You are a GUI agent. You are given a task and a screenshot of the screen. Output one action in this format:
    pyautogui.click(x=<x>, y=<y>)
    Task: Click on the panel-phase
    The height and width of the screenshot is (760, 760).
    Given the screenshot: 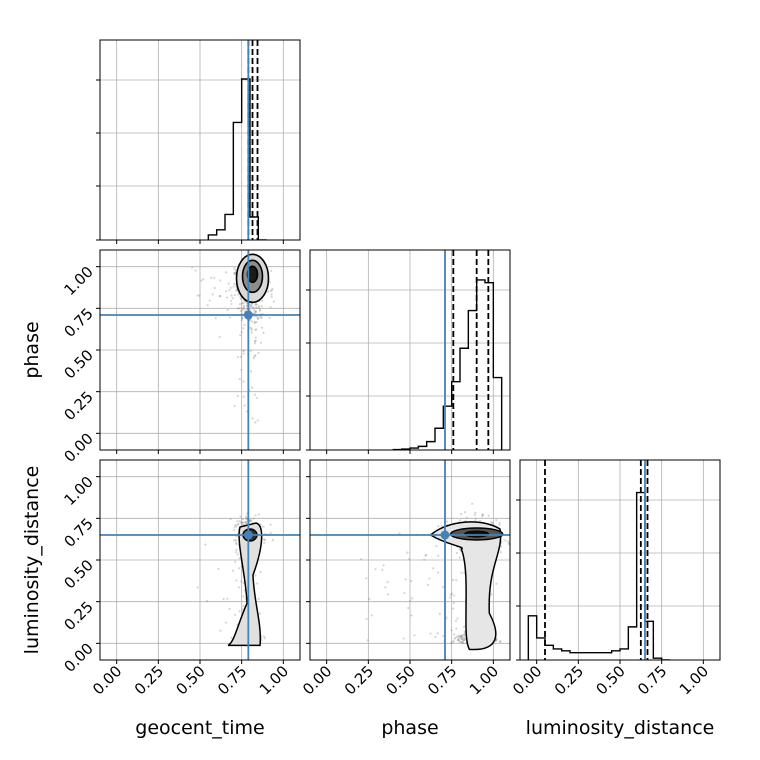 What is the action you would take?
    pyautogui.click(x=408, y=351)
    